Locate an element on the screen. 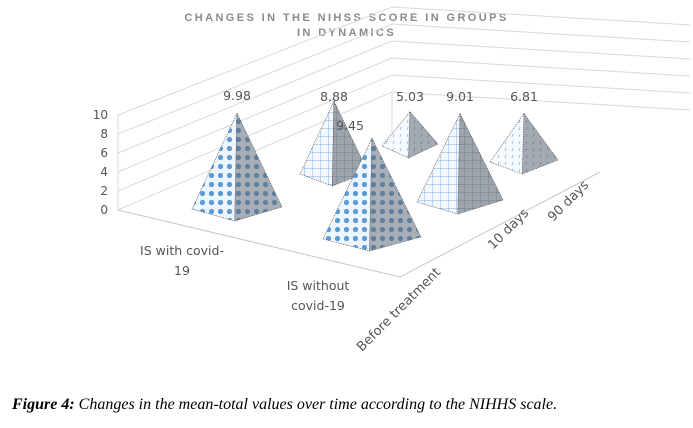 This screenshot has height=428, width=693. chart-title-line2: IN DYNAMICS is located at coordinates (346, 33).